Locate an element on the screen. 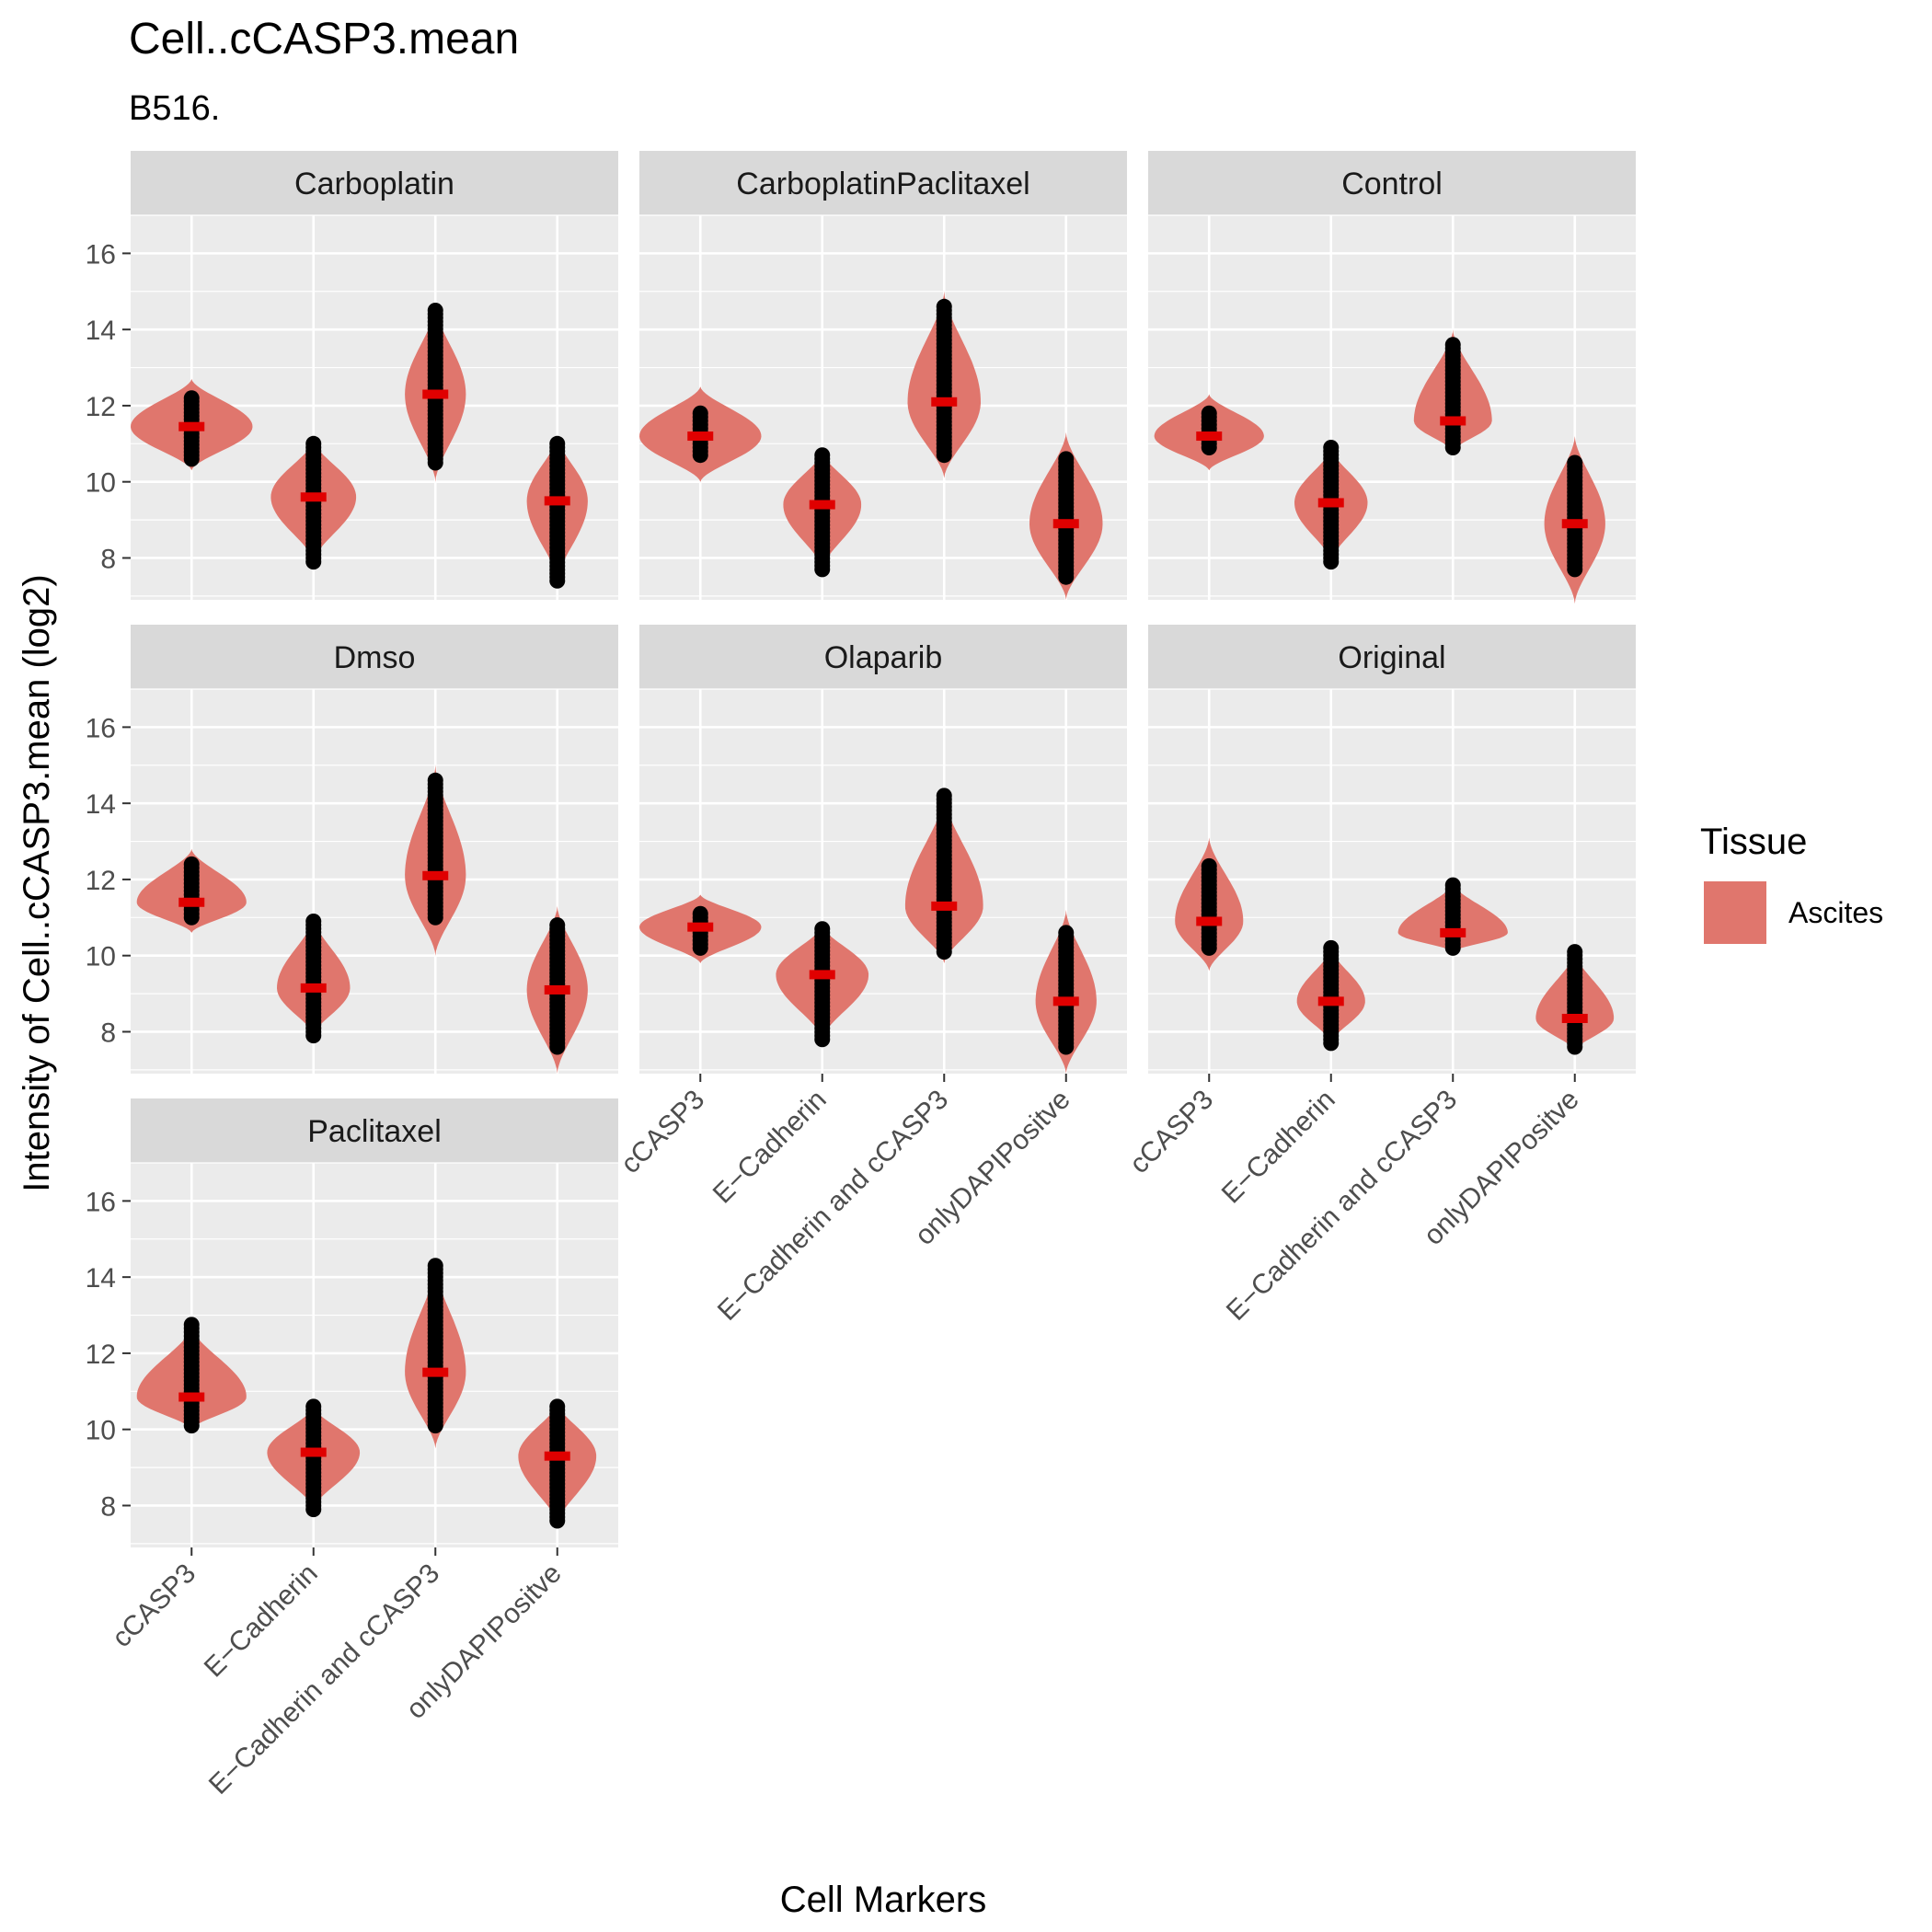  facet-label: Carboplatin is located at coordinates (374, 184).